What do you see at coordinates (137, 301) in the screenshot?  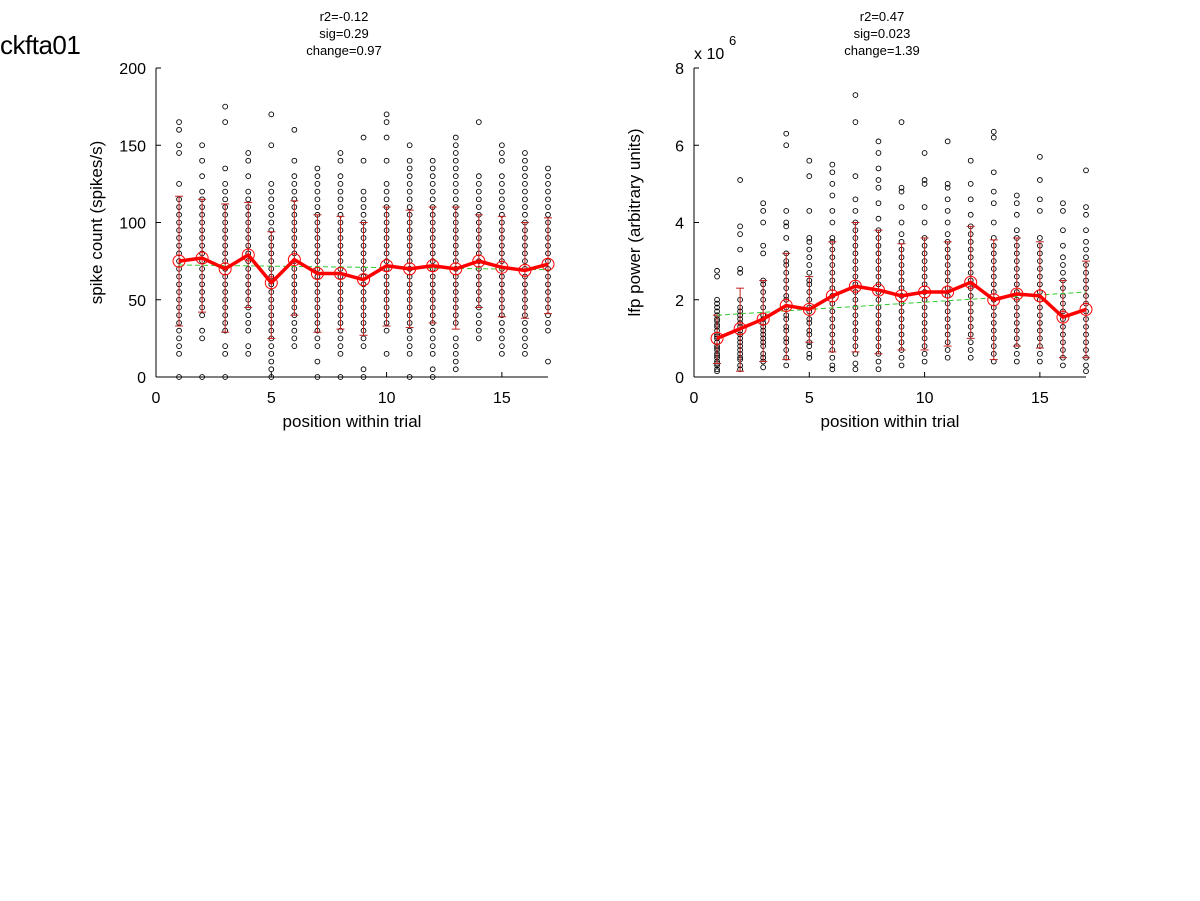 I see `y-tick-label: 50` at bounding box center [137, 301].